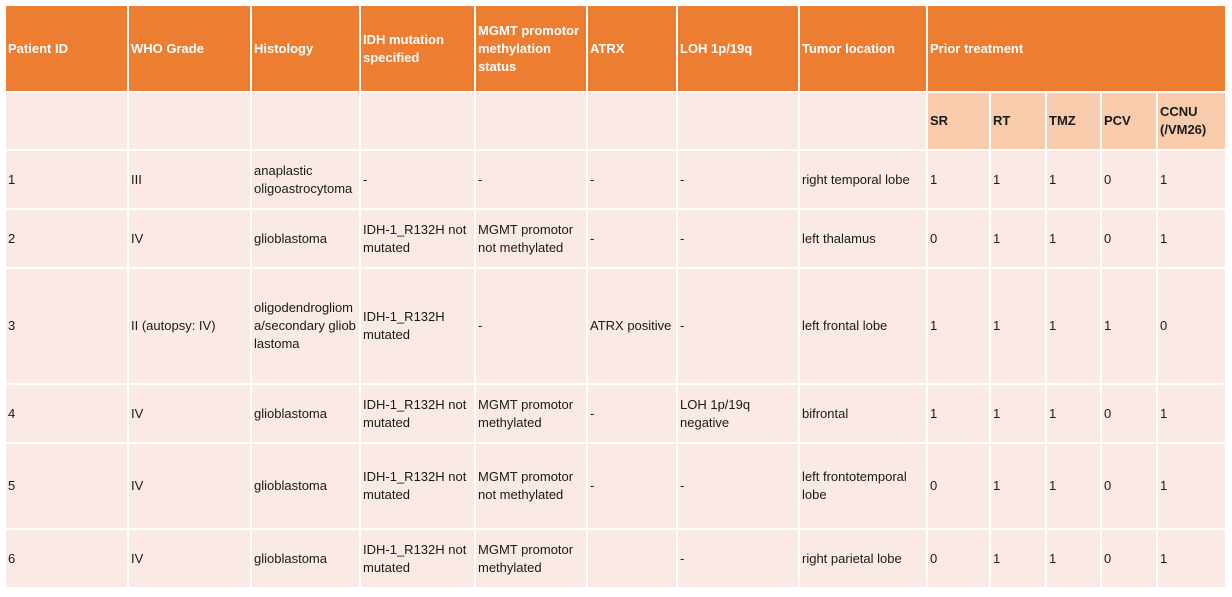  I want to click on cell-idh: -, so click(417, 179).